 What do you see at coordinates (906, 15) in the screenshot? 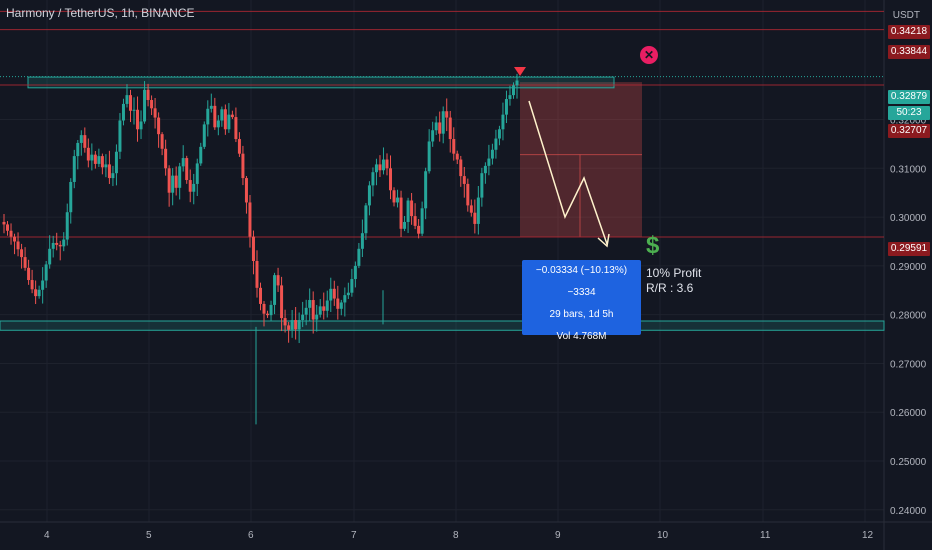
I see `currency-label: USDT` at bounding box center [906, 15].